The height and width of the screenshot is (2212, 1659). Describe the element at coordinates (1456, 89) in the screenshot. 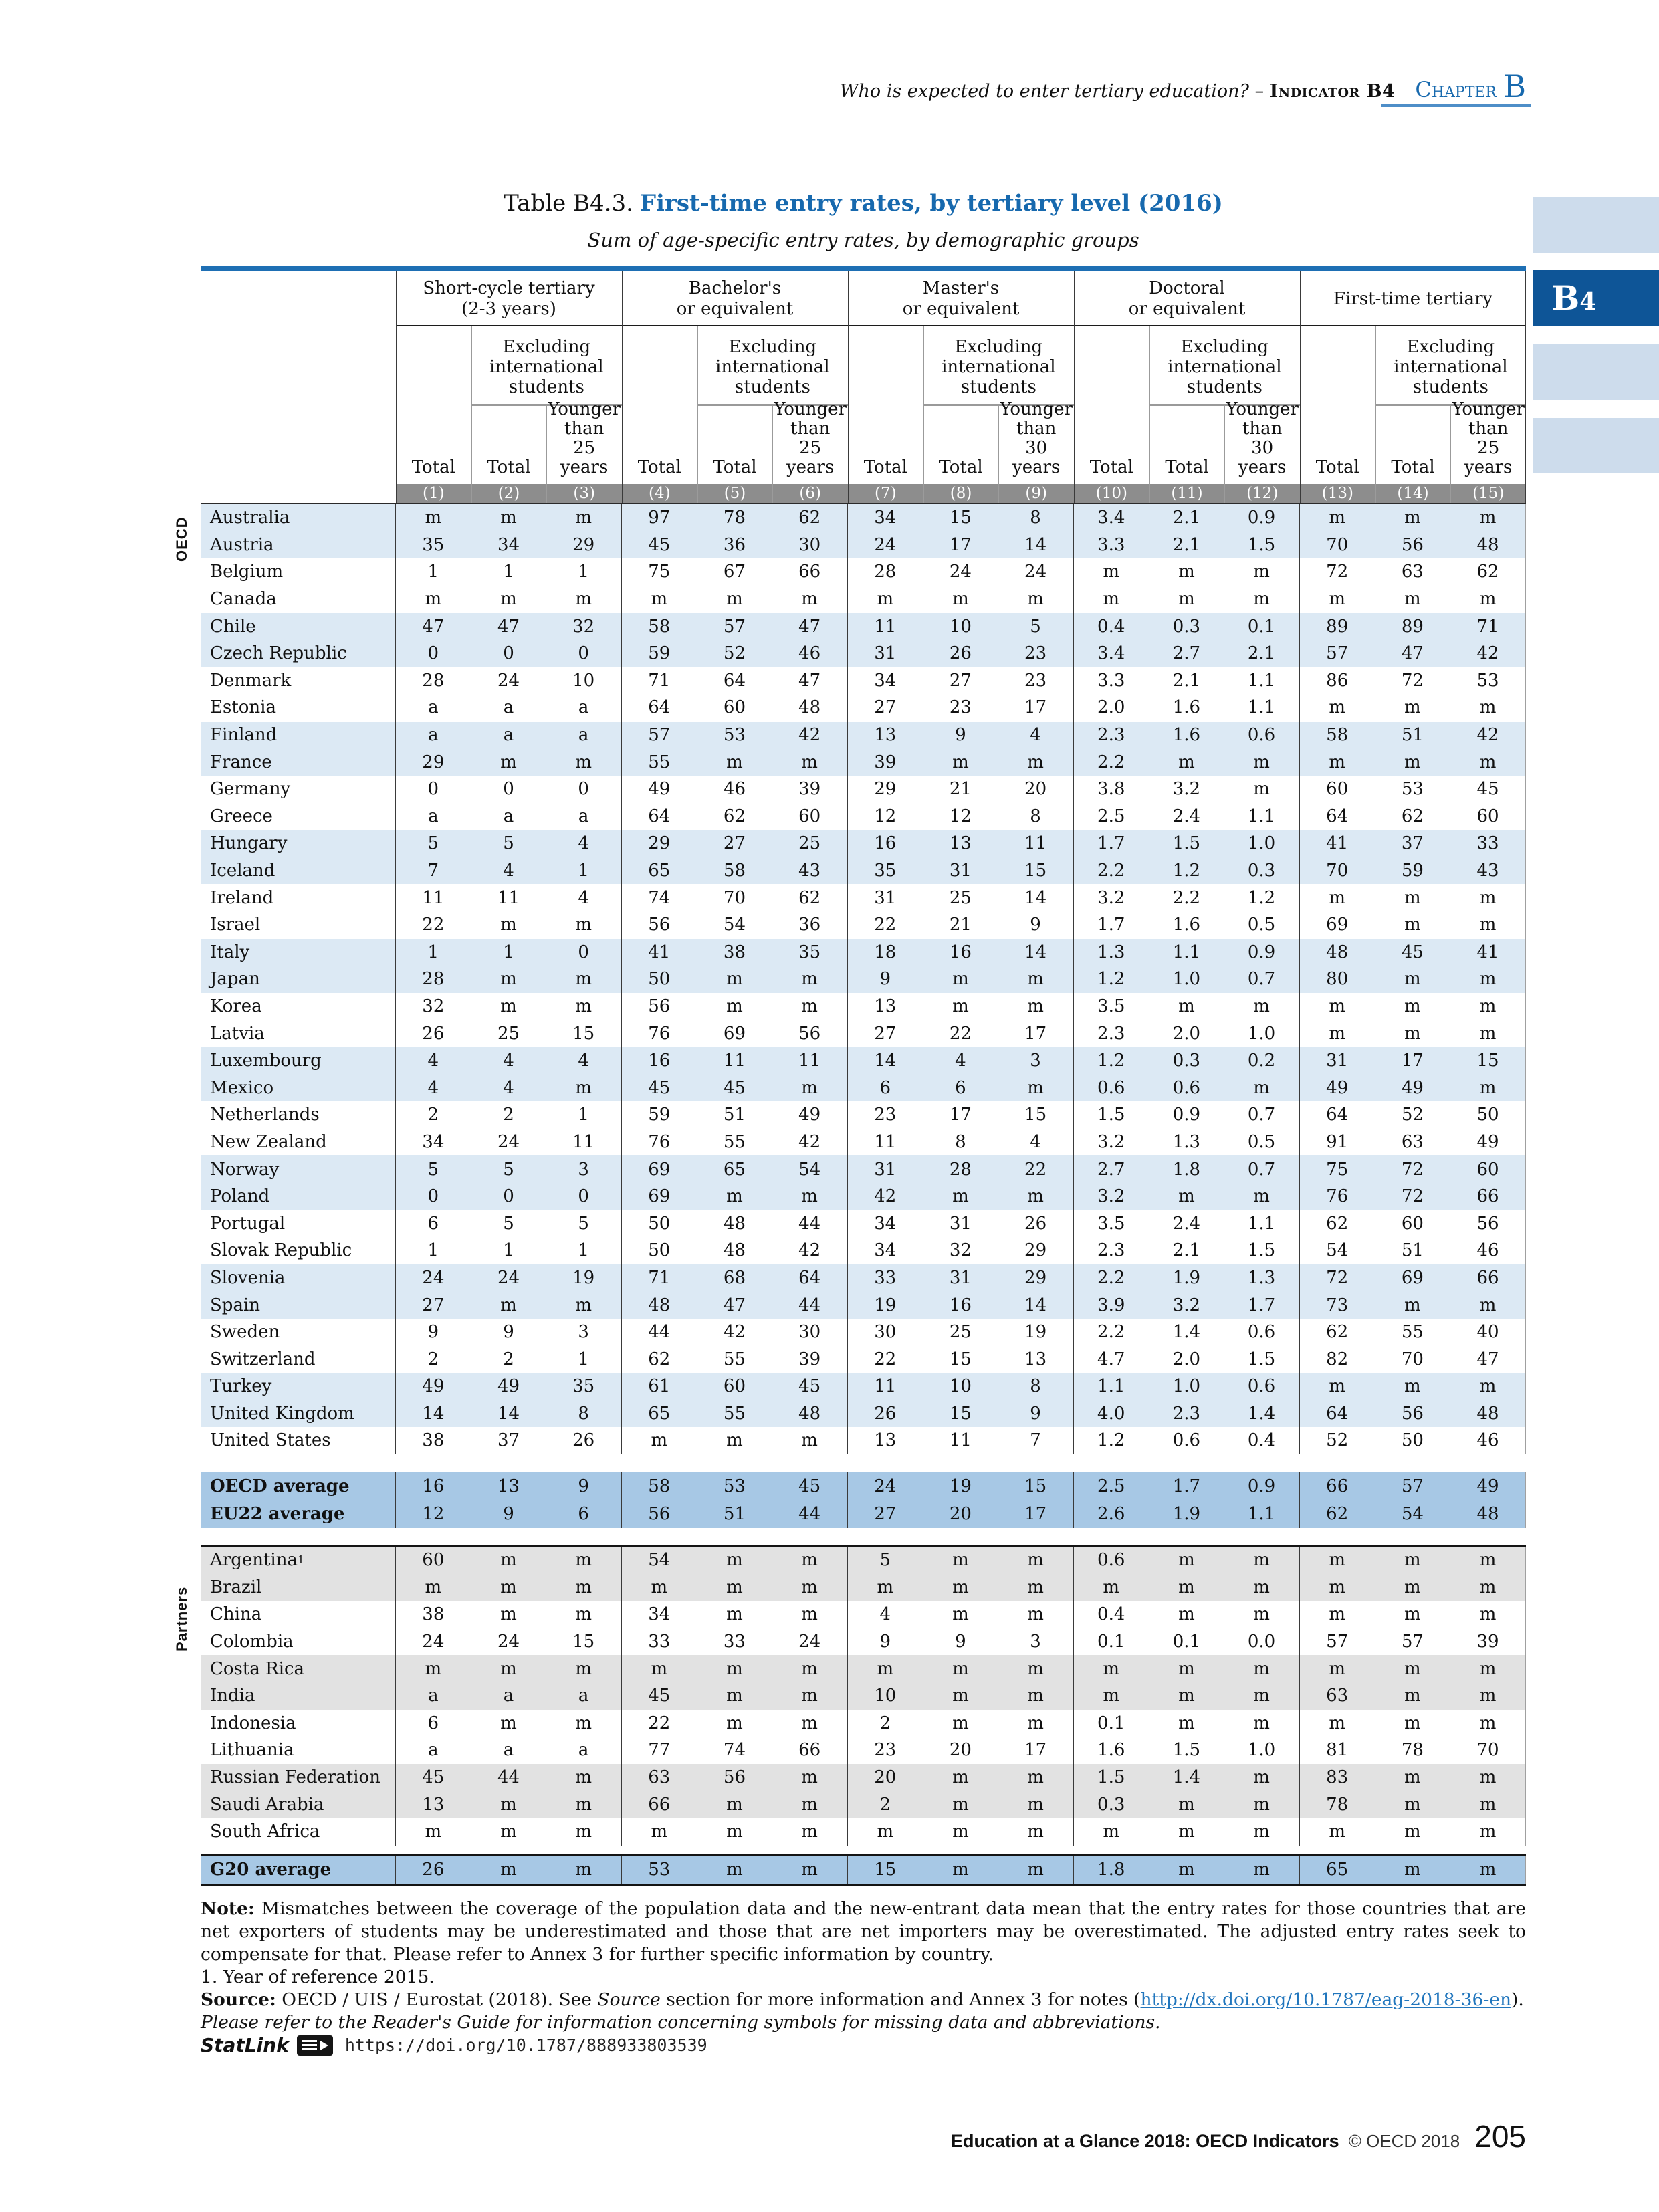

I see `chapter-word: Chapter` at that location.